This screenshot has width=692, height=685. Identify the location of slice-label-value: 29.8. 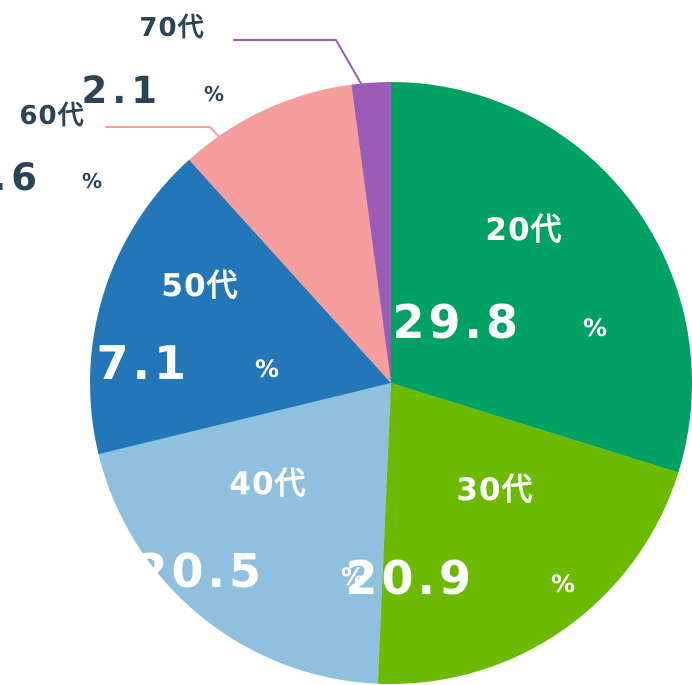
(458, 322).